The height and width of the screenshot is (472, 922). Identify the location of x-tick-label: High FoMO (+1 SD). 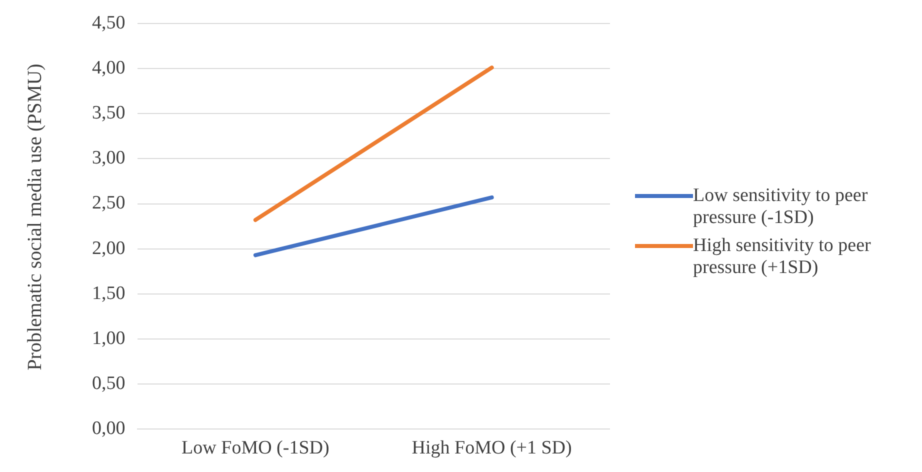
(492, 448).